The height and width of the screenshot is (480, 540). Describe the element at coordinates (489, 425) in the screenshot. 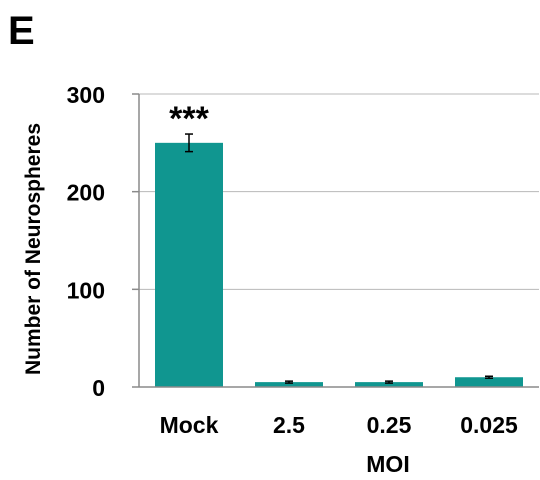

I see `x-tick-label: 0.025` at that location.